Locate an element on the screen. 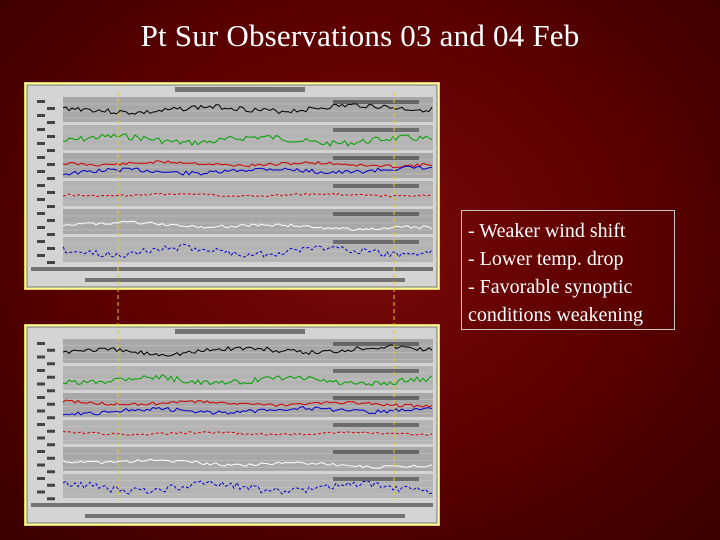 The height and width of the screenshot is (540, 720). finding-wind-shift: - Weaker wind shift is located at coordinates (571, 231).